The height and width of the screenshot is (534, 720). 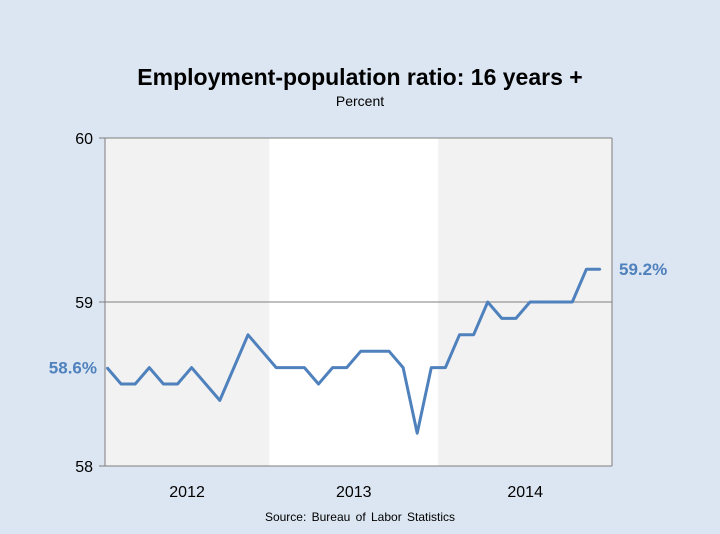 What do you see at coordinates (643, 269) in the screenshot?
I see `end-value-label: 59.2%` at bounding box center [643, 269].